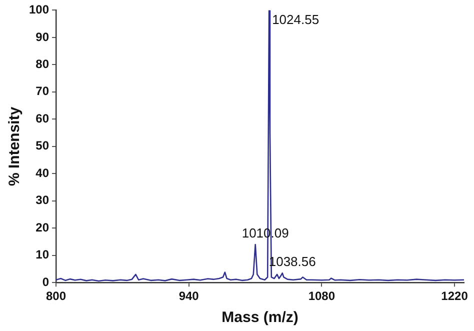 This screenshot has width=474, height=331. What do you see at coordinates (43, 173) in the screenshot?
I see `y-tick-label: 40` at bounding box center [43, 173].